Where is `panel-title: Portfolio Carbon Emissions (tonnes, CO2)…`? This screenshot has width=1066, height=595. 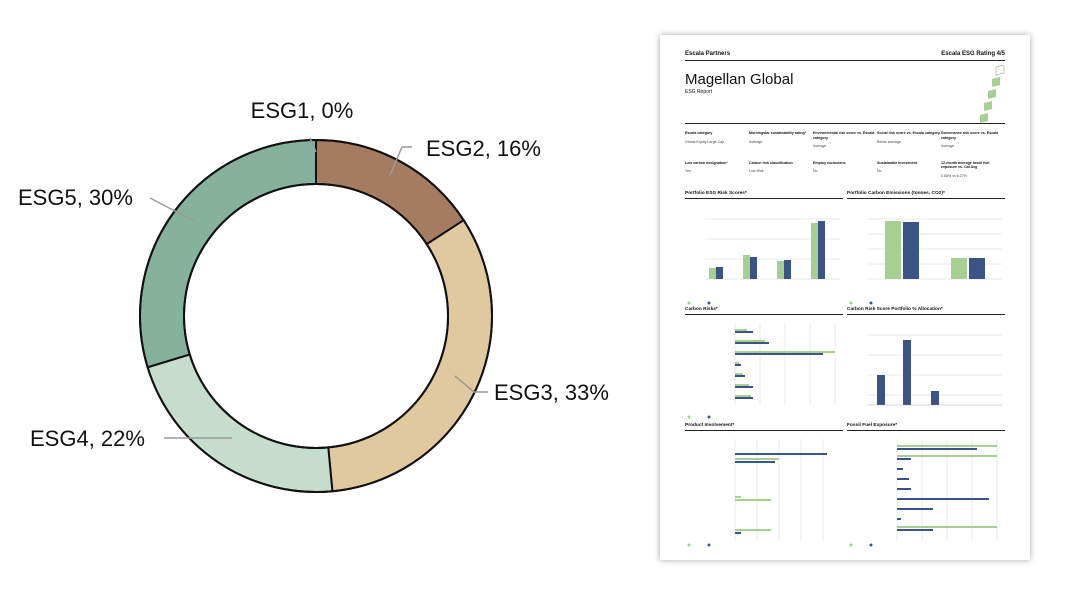 panel-title: Portfolio Carbon Emissions (tonnes, CO2)… is located at coordinates (926, 195).